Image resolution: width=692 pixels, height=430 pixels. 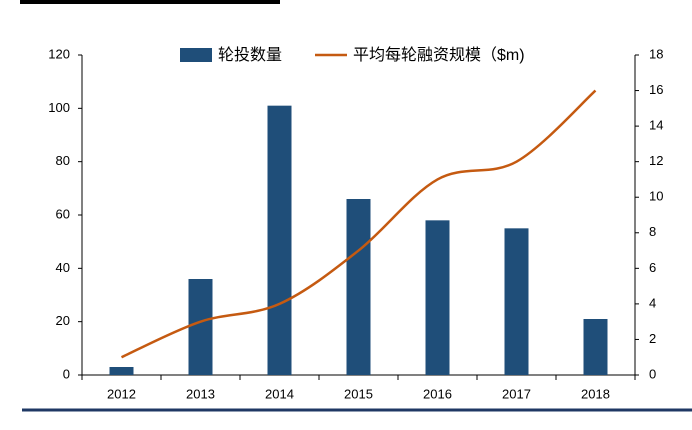 What do you see at coordinates (358, 393) in the screenshot?
I see `x-tick-label: 2015` at bounding box center [358, 393].